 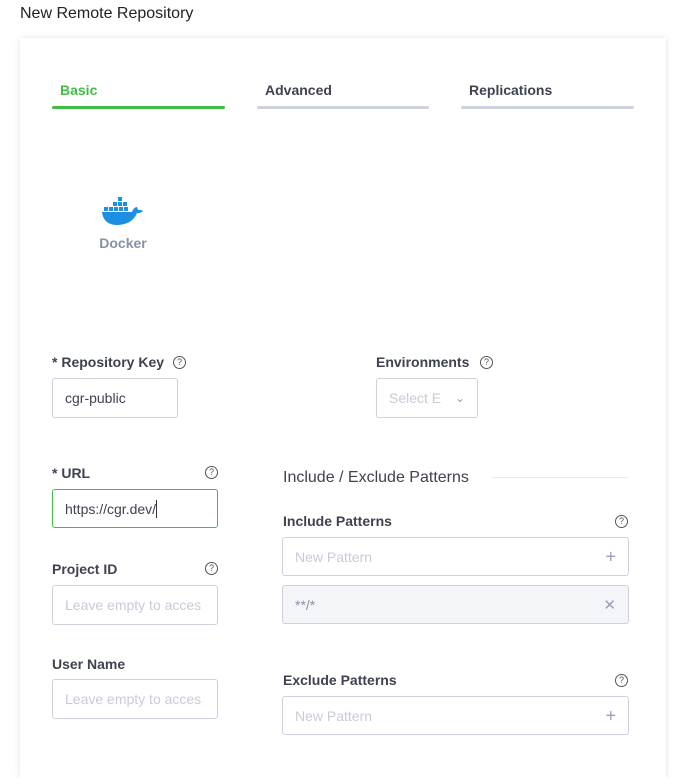 I want to click on tab-replications: Replications, so click(x=511, y=90).